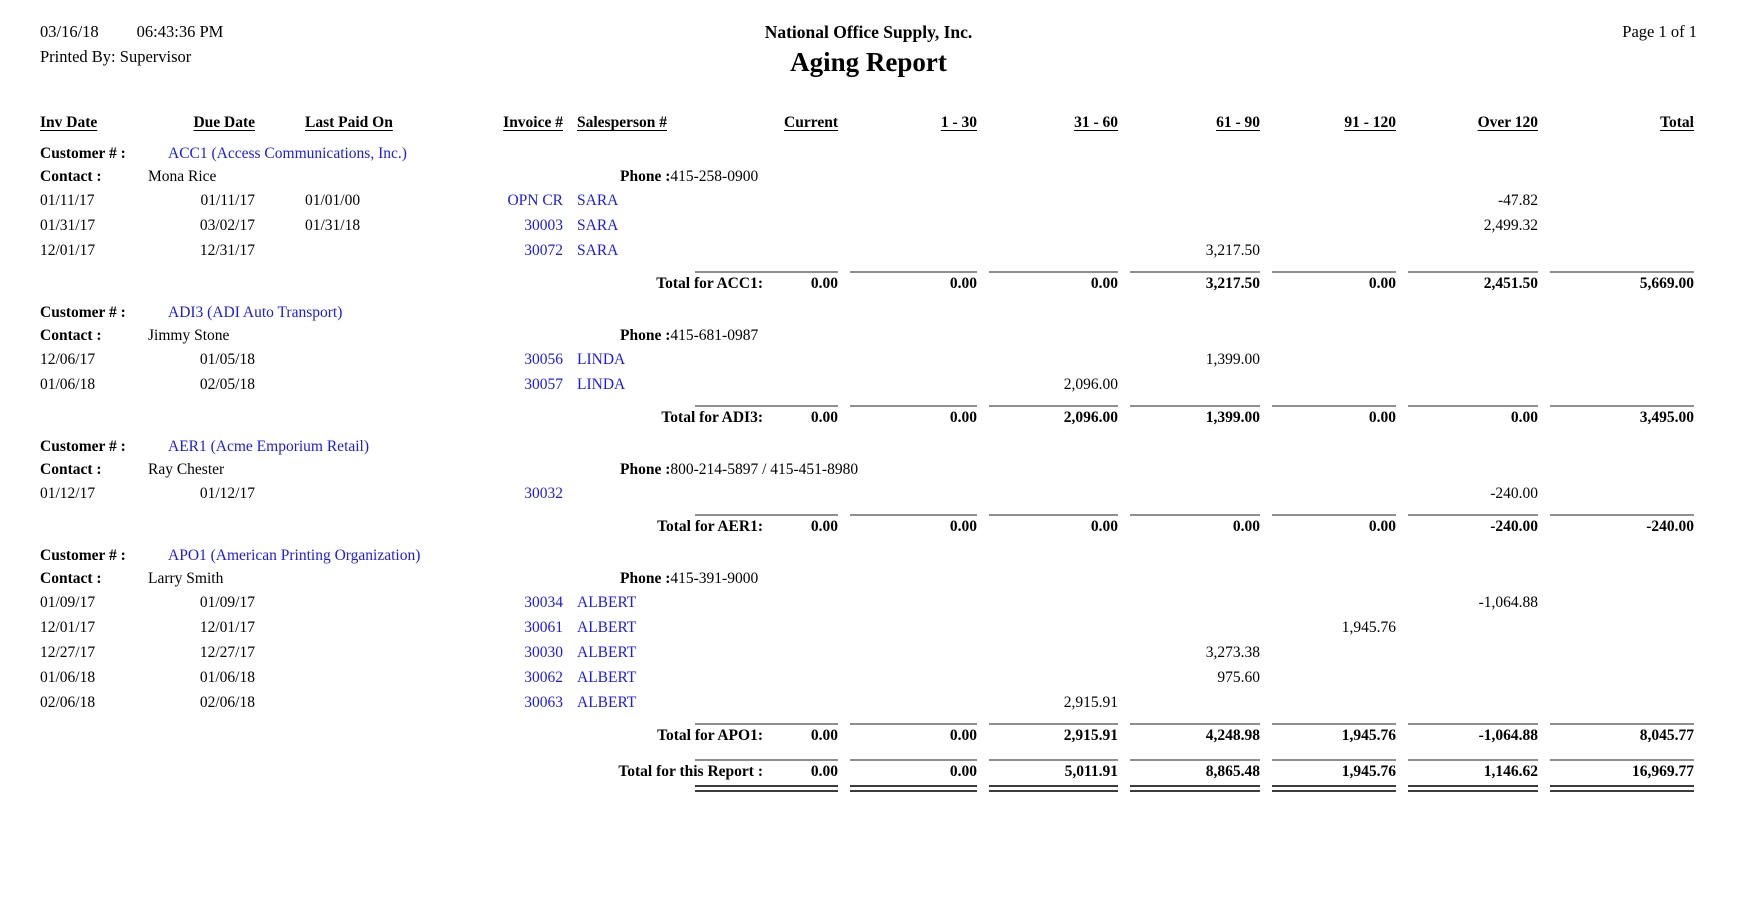 This screenshot has height=915, width=1741. What do you see at coordinates (287, 153) in the screenshot?
I see `customer-id-name: ACC1 (Access Communications, Inc.)` at bounding box center [287, 153].